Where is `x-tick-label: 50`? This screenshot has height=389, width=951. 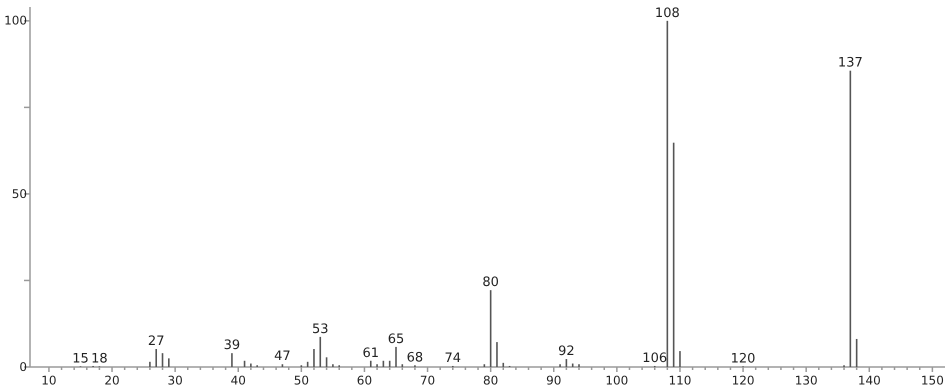
x-tick-label: 50 is located at coordinates (301, 381).